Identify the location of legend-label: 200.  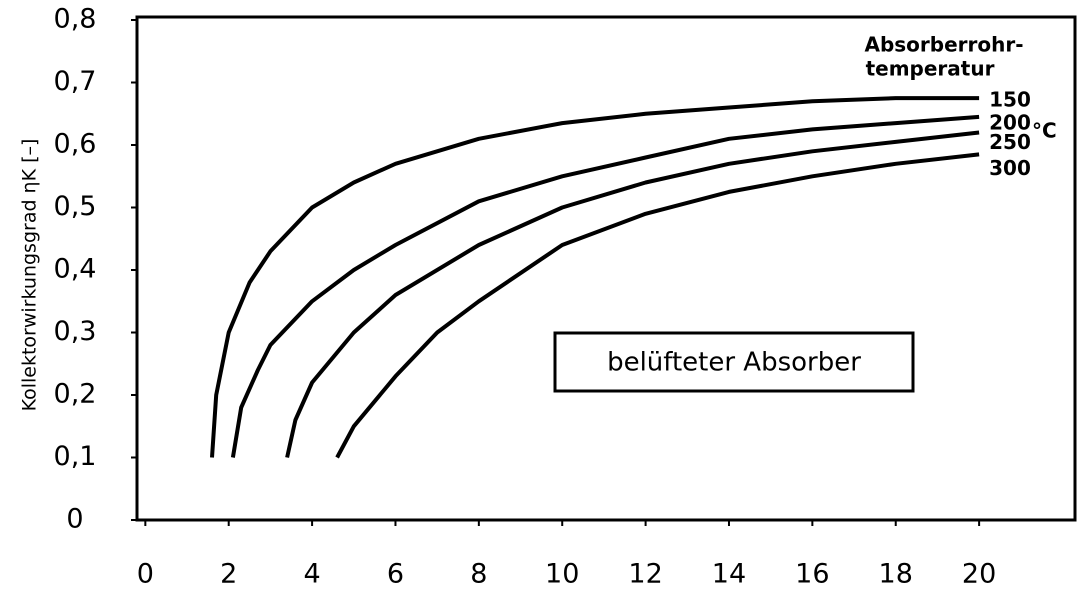
(1010, 122).